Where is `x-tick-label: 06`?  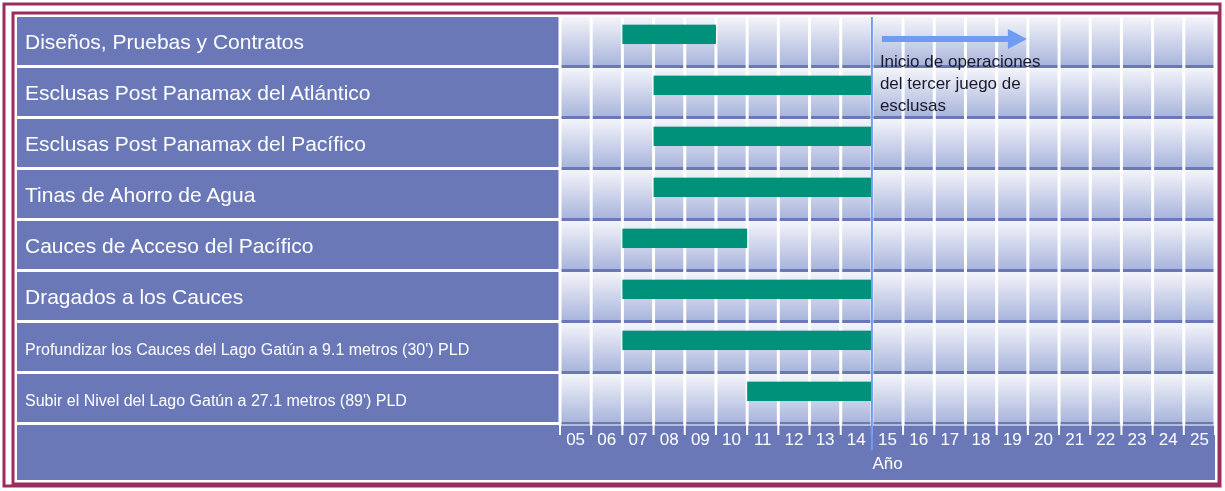
x-tick-label: 06 is located at coordinates (607, 439).